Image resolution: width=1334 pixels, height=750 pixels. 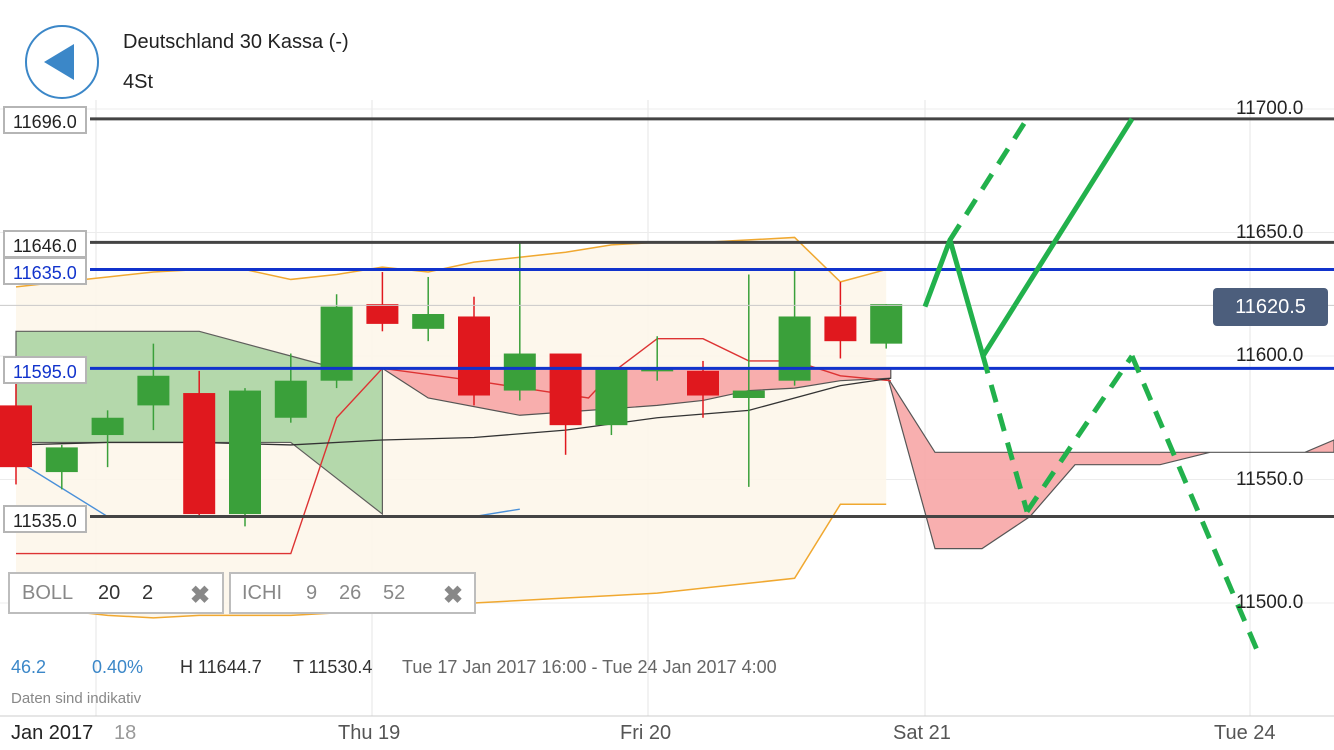 What do you see at coordinates (394, 593) in the screenshot?
I see `indicator-param: 52` at bounding box center [394, 593].